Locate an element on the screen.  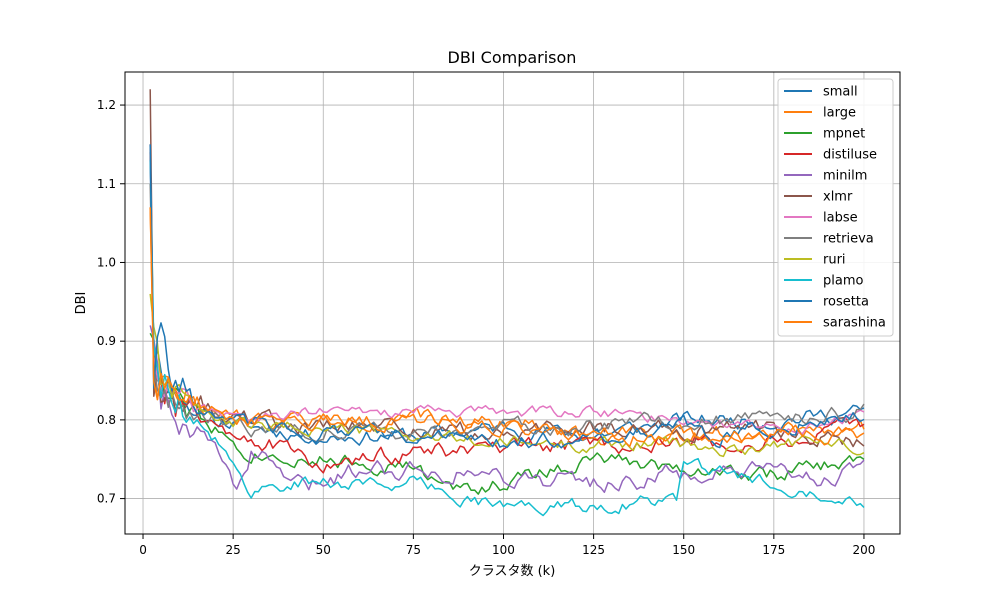
legend-label-distiluse: distiluse is located at coordinates (850, 155).